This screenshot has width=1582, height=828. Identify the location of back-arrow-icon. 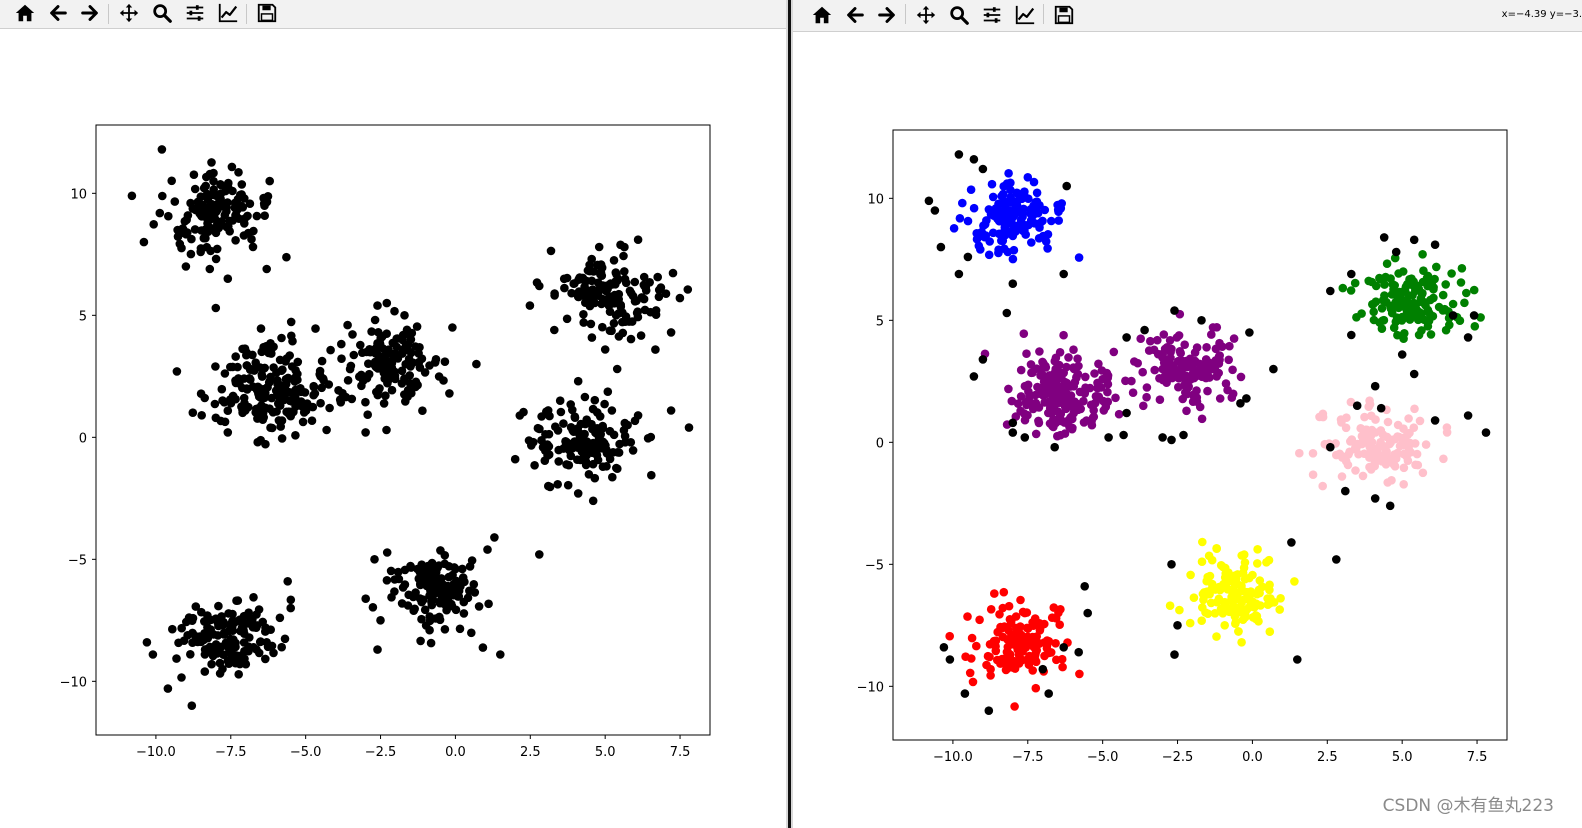
(58, 13).